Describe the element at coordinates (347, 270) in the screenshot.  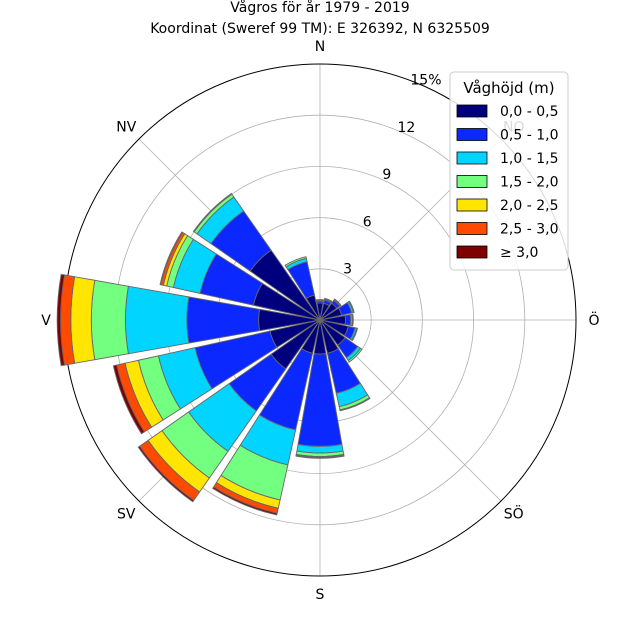
I see `radial-tick-label: 3` at that location.